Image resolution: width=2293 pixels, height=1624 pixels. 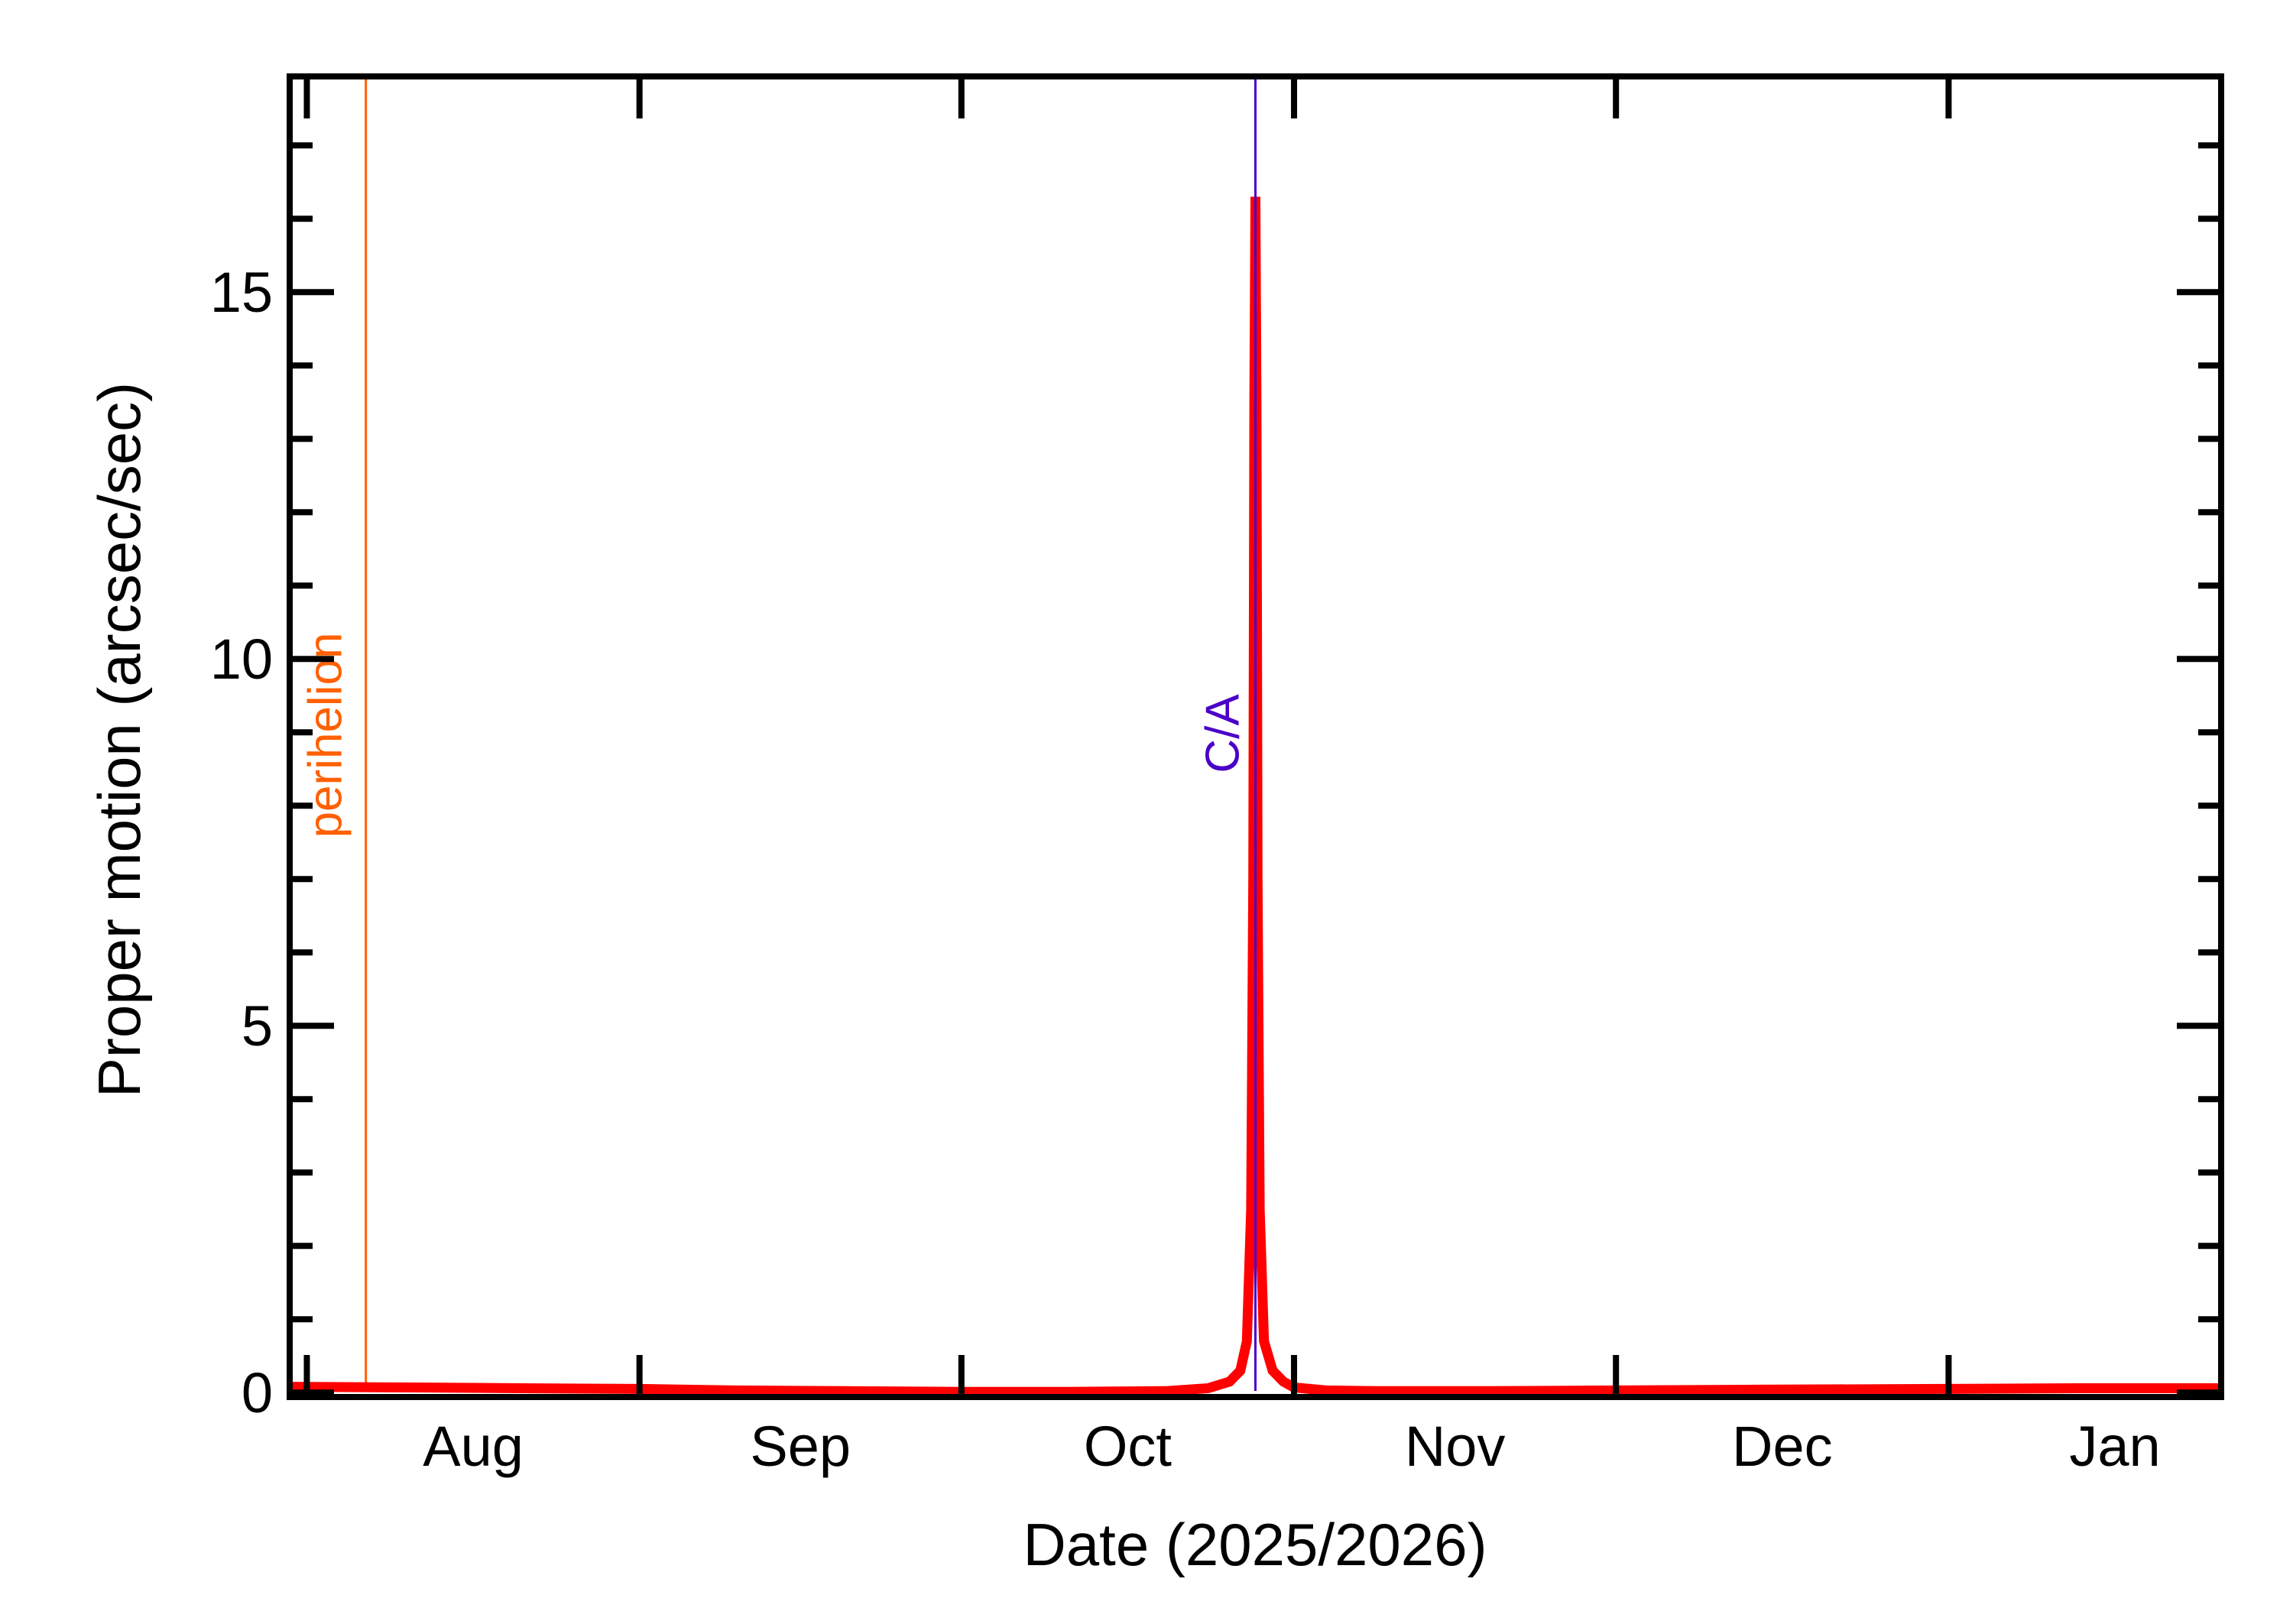 I want to click on x-month-label: Dec, so click(x=1782, y=1446).